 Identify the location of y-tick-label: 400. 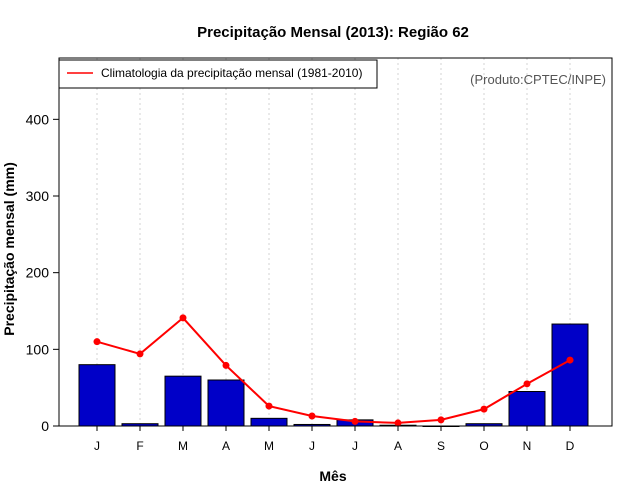
(38, 119).